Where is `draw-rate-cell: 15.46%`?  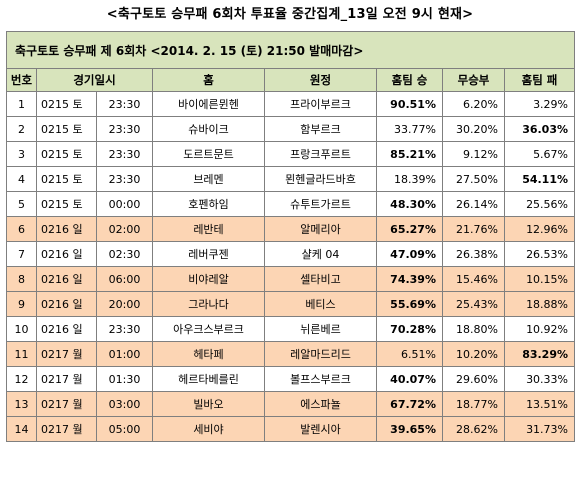
draw-rate-cell: 15.46% is located at coordinates (473, 279).